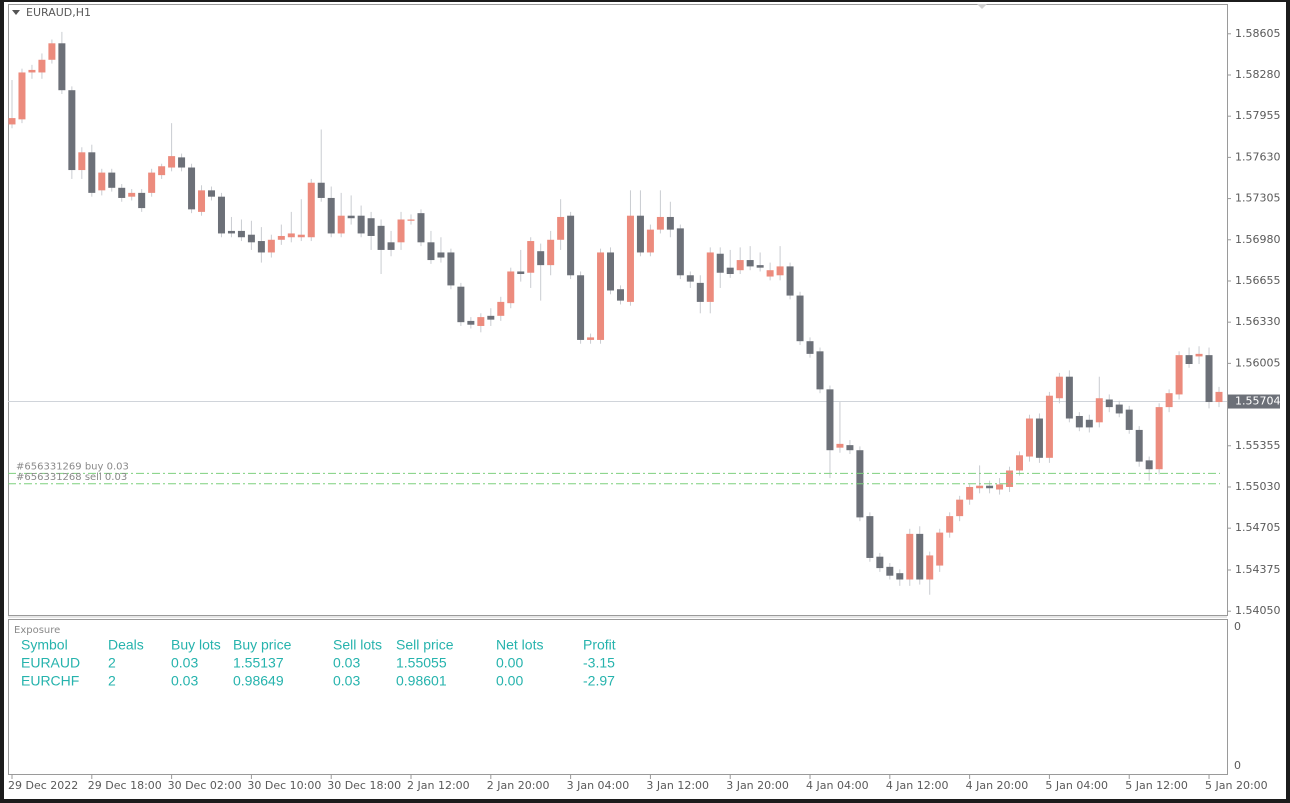 The image size is (1290, 803). I want to click on x-tick-label: 30 Dec 18:00, so click(364, 785).